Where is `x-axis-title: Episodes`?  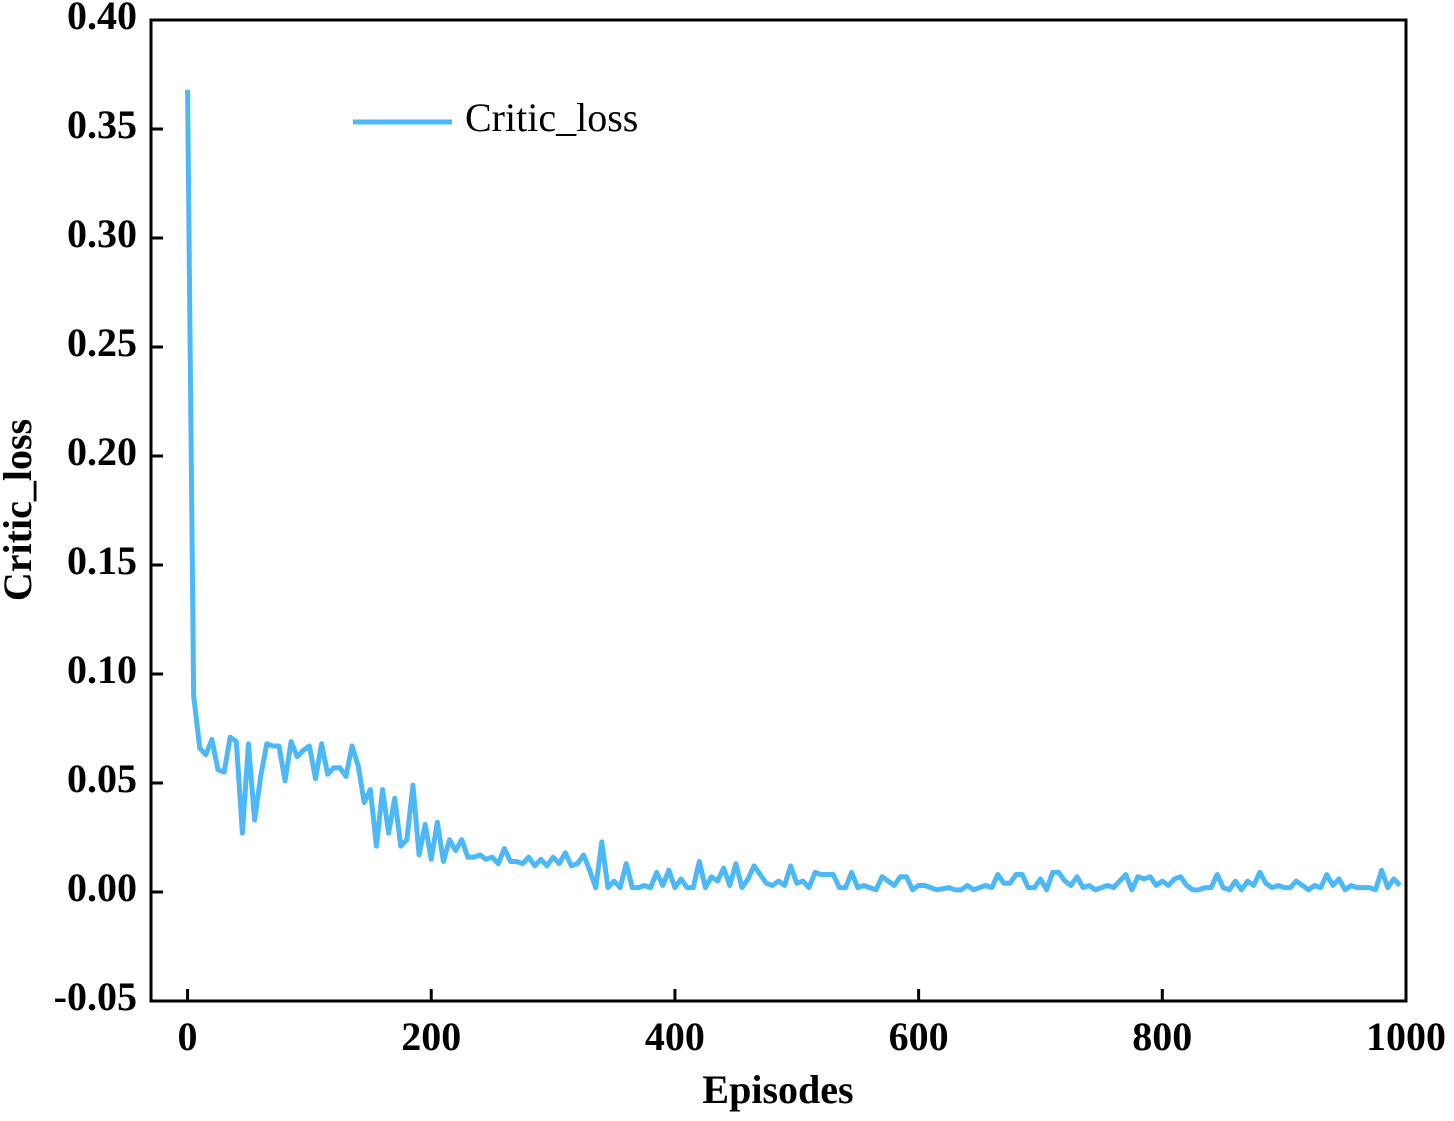
x-axis-title: Episodes is located at coordinates (777, 1089).